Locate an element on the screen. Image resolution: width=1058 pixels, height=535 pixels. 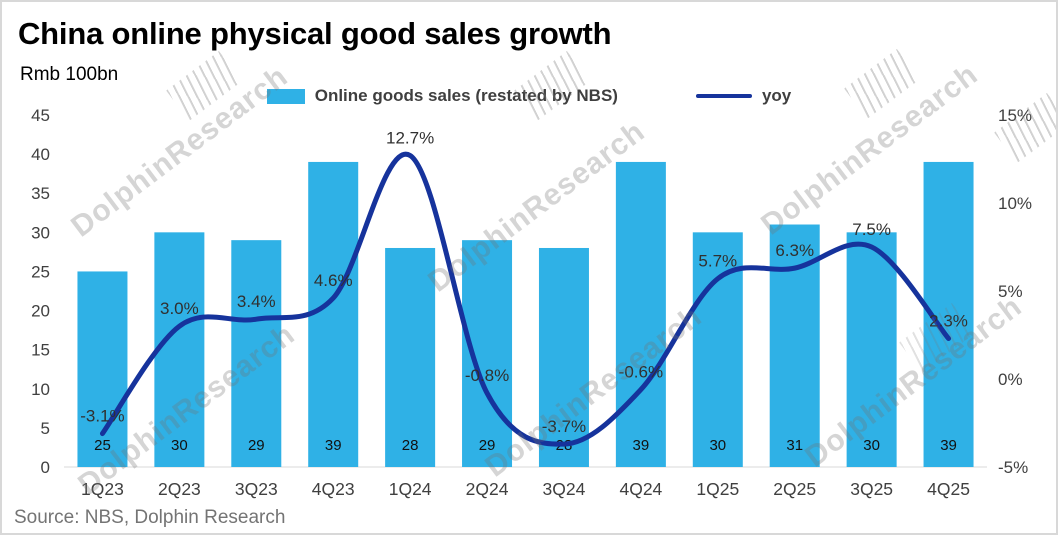
yoy-value-label: 6.3% is located at coordinates (794, 250).